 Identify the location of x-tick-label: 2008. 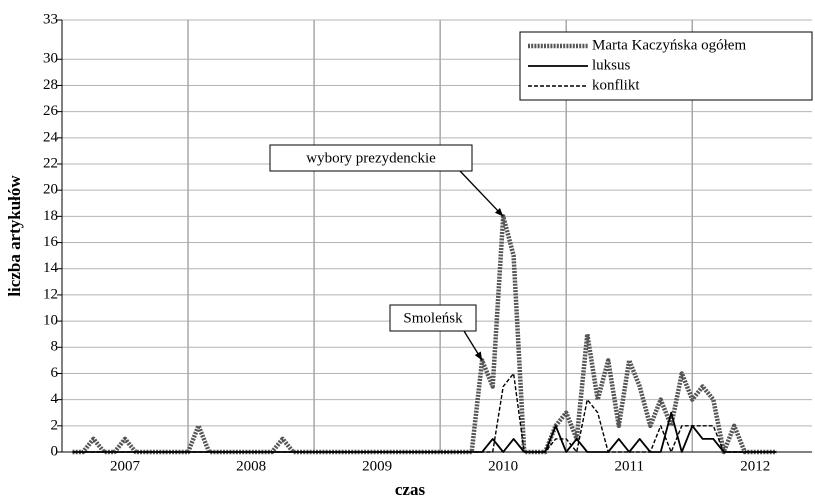
(251, 466).